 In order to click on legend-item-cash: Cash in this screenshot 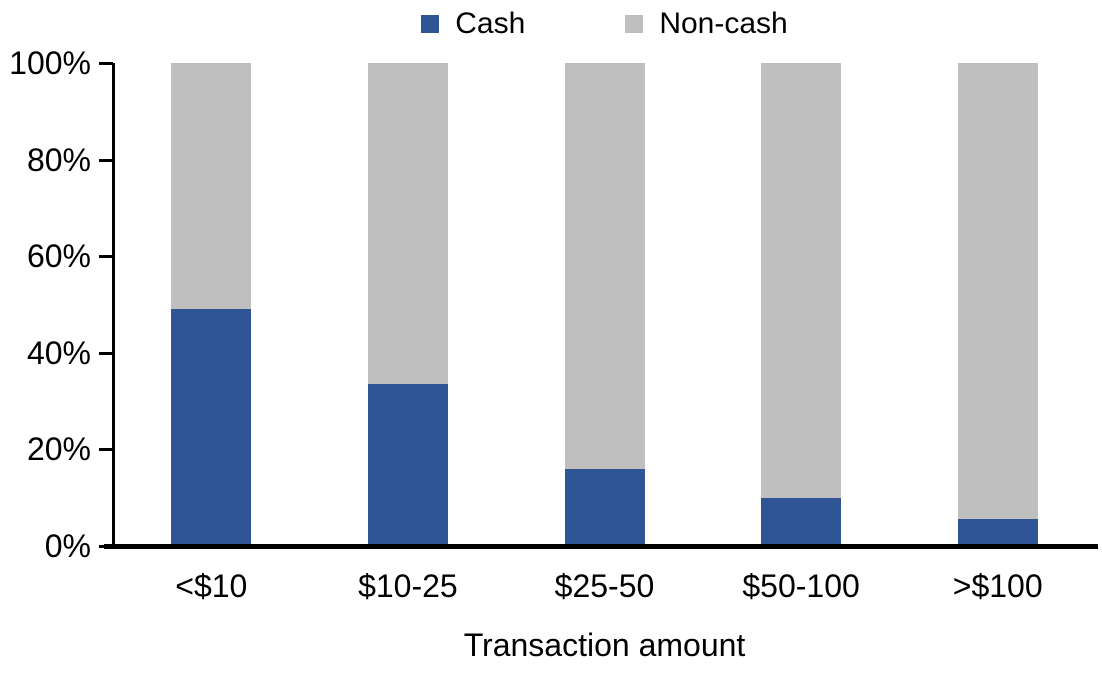, I will do `click(473, 24)`.